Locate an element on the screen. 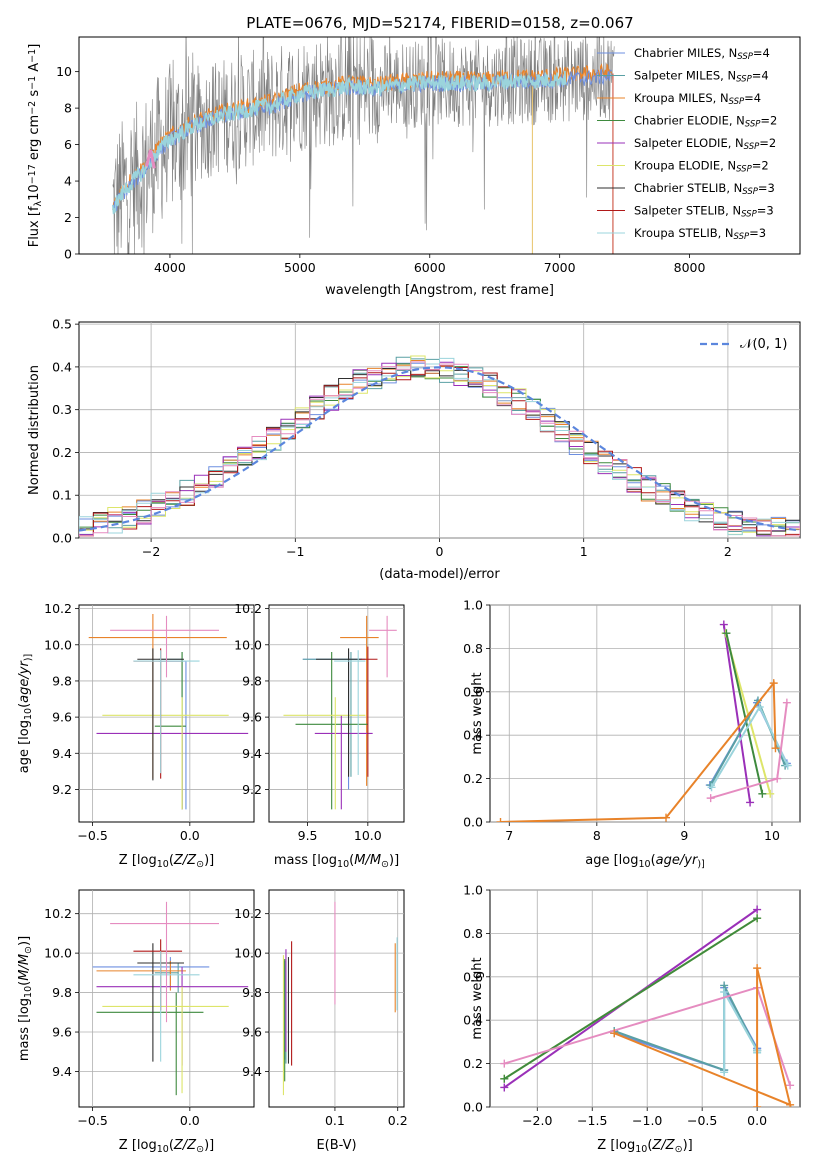 The height and width of the screenshot is (1170, 819). y-tick-label: 0.3 is located at coordinates (62, 409).